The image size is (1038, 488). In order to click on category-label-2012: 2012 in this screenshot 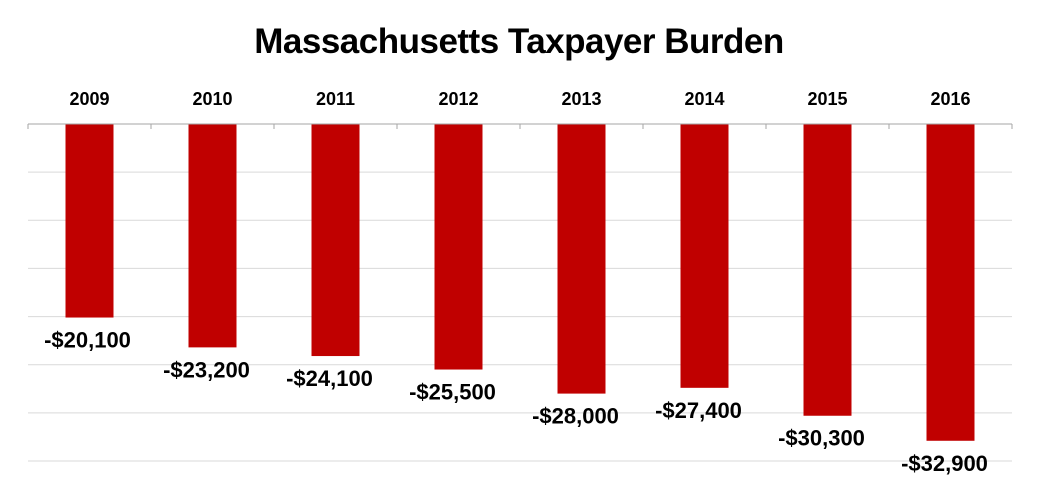, I will do `click(458, 99)`.